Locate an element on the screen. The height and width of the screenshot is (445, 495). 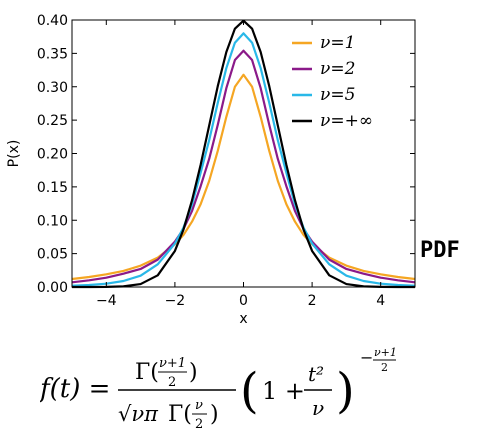
x-tick-label: 2 is located at coordinates (312, 301).